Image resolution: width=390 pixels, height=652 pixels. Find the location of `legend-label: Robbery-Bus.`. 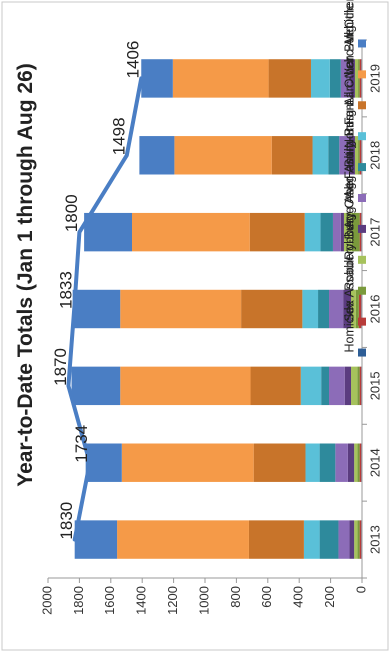

legend-label: Robbery-Bus. is located at coordinates (349, 252).